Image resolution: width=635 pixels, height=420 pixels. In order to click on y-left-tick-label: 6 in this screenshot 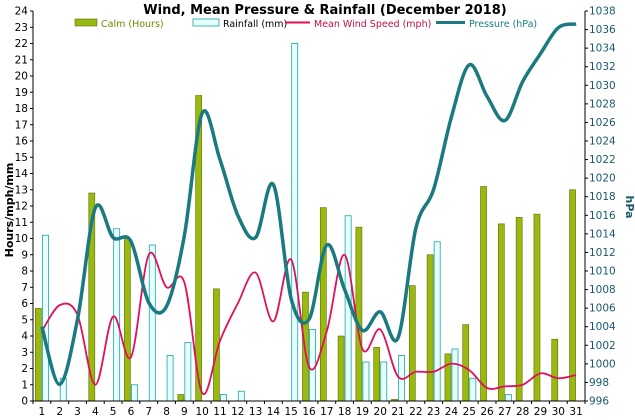, I will do `click(24, 304)`.